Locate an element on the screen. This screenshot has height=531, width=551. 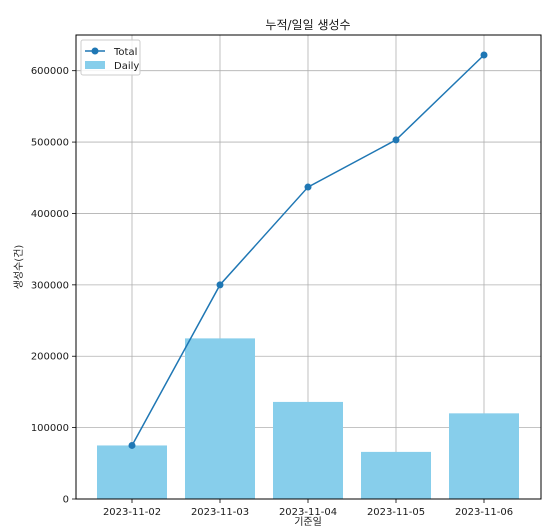
y-tick-label: 0 is located at coordinates (66, 500).